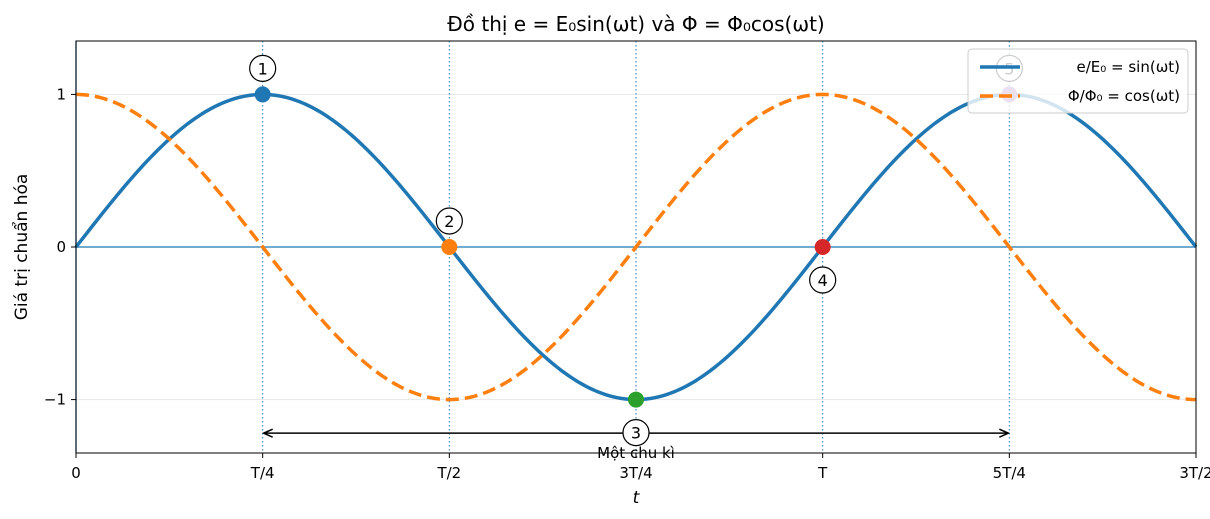 Image resolution: width=1210 pixels, height=519 pixels. I want to click on x-tick-label: 3T/2, so click(1194, 473).